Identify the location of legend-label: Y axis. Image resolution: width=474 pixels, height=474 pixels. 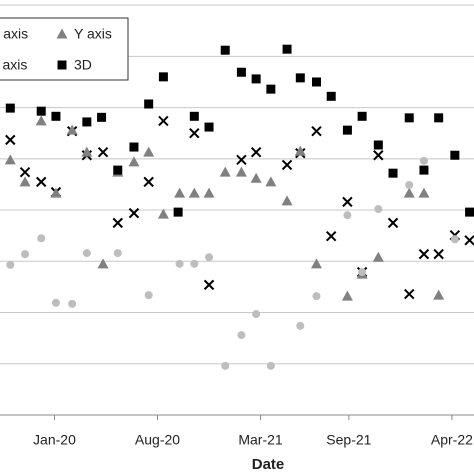
(93, 34).